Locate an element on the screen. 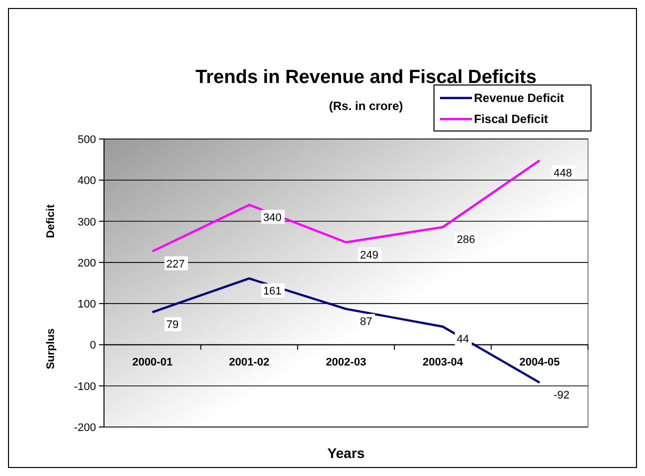  data-label: 87 is located at coordinates (366, 322).